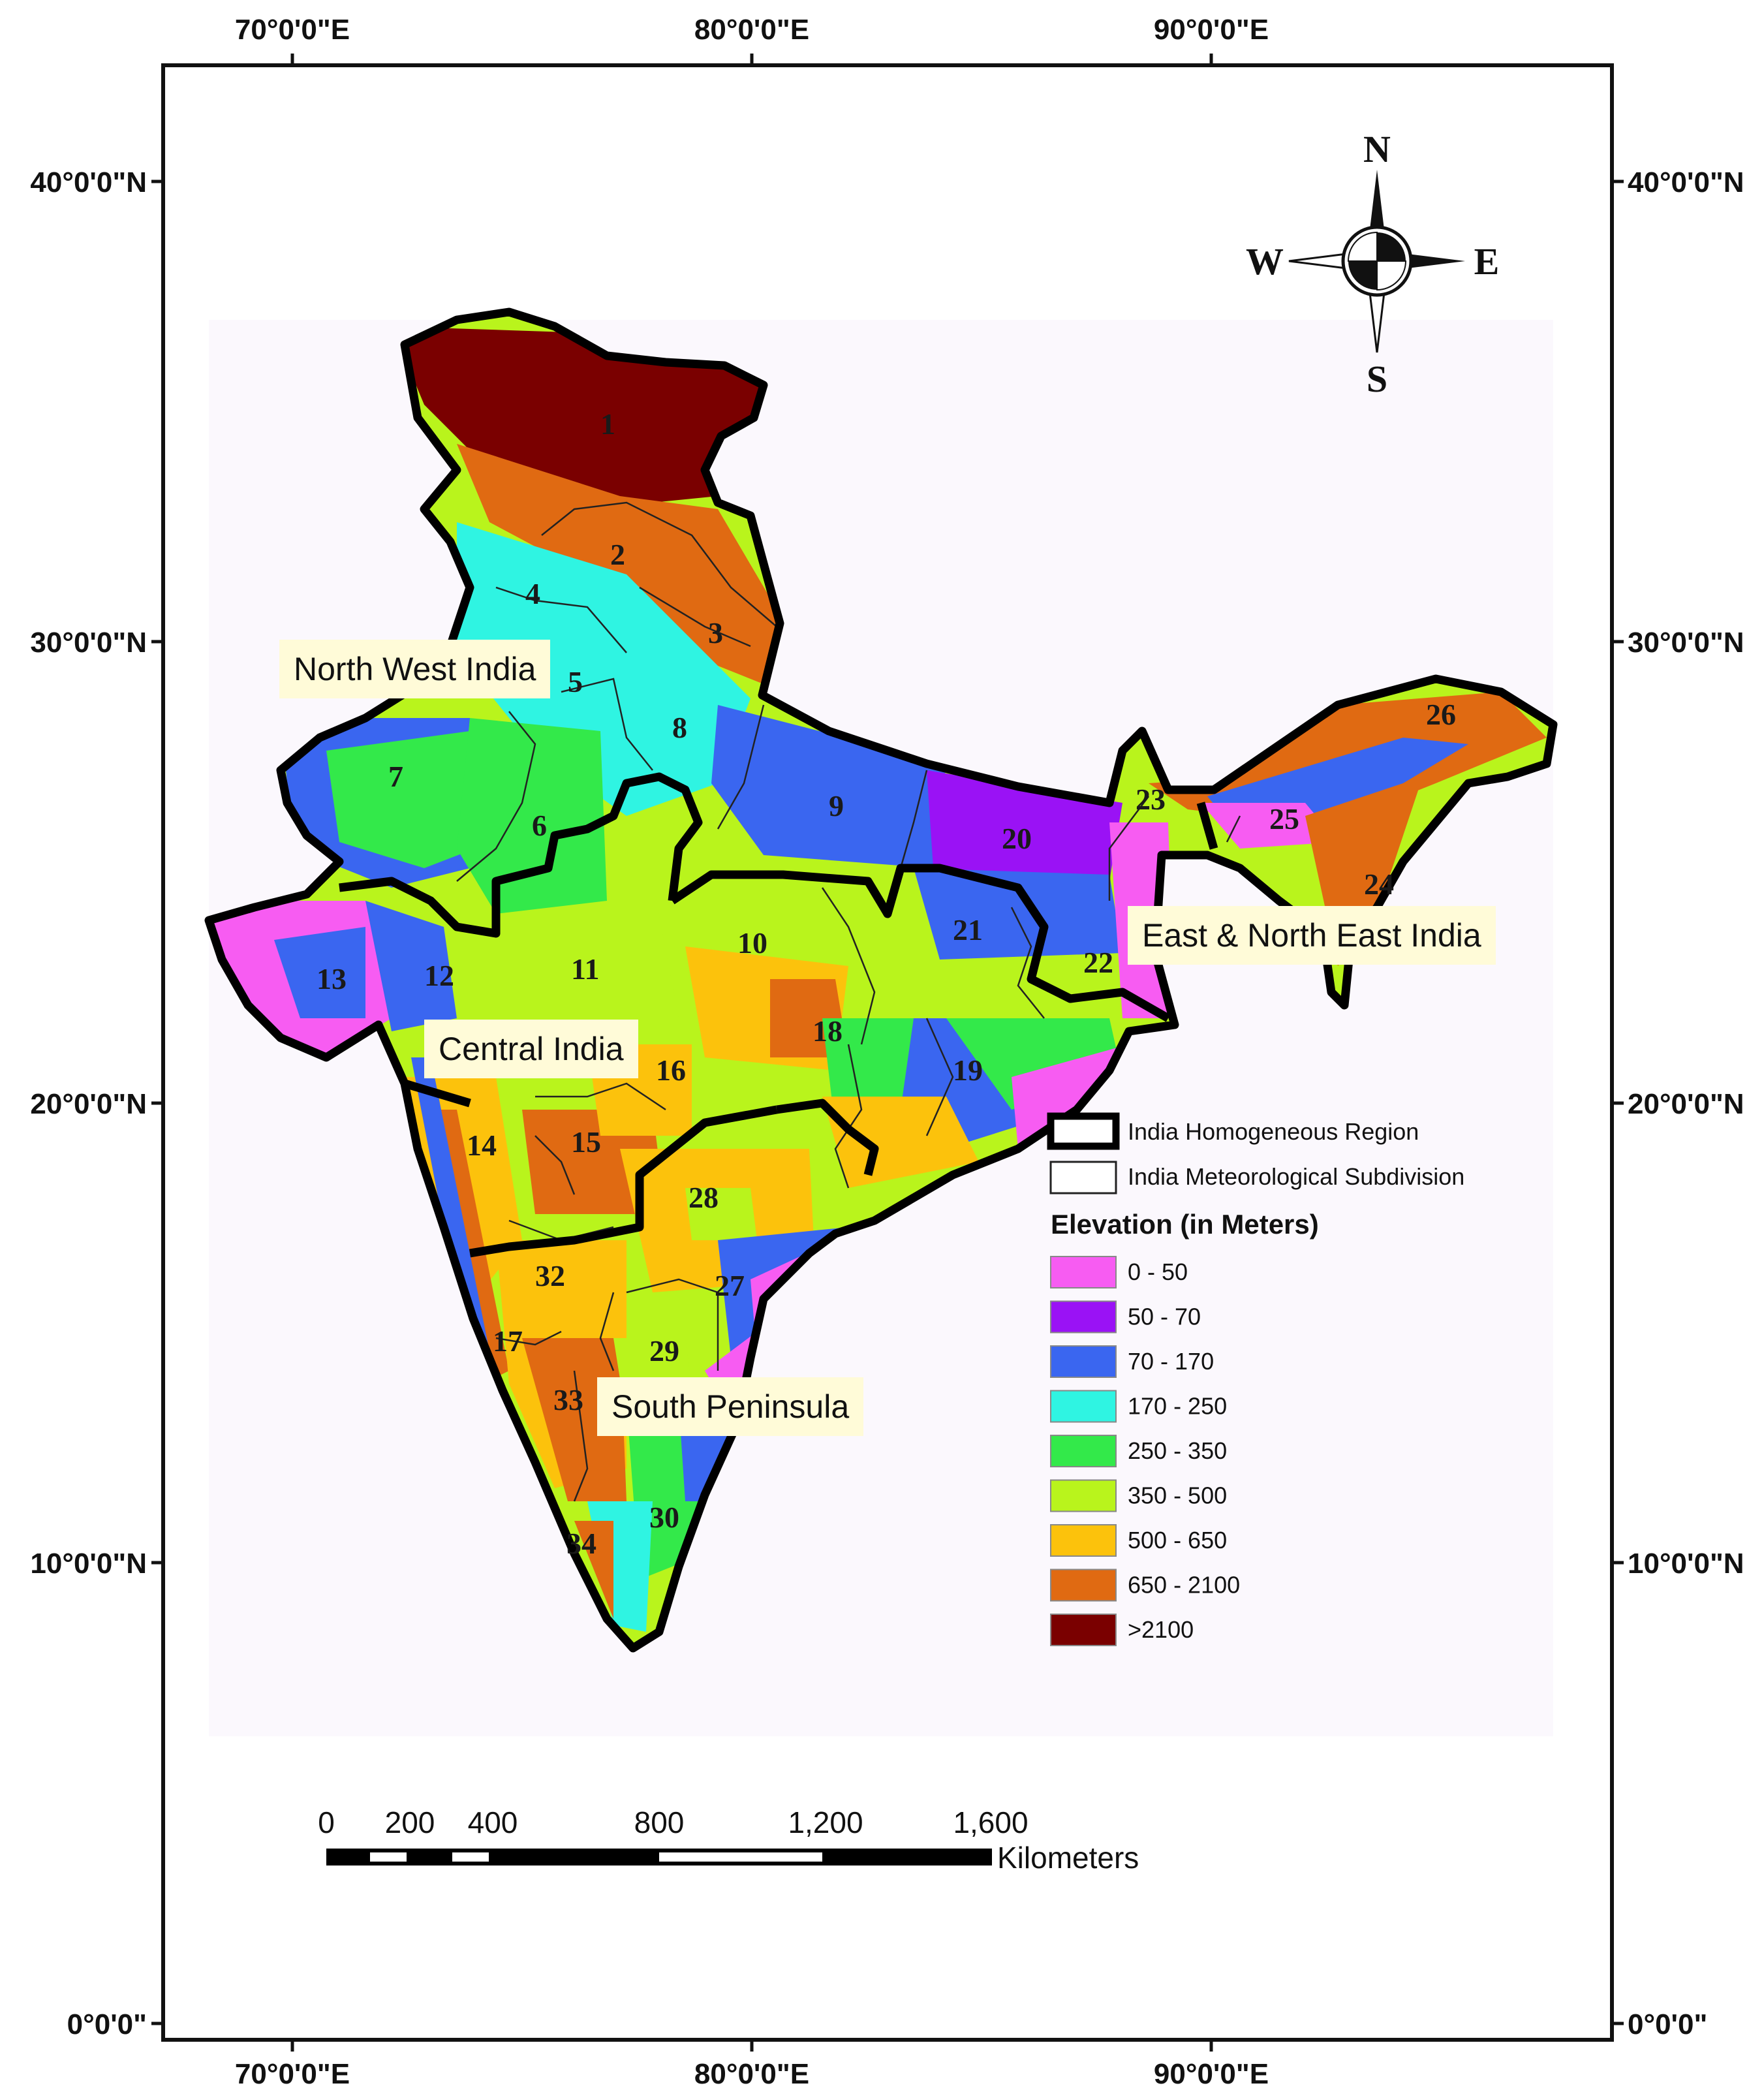 The image size is (1764, 2092). I want to click on lon-label-top-90: 90°0'0"E, so click(1211, 30).